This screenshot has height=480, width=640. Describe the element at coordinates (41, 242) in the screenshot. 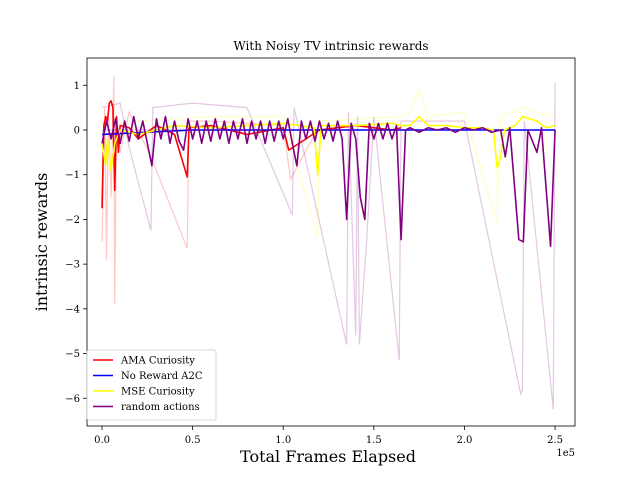

I see `y-axis-label: intrinsic rewards` at that location.